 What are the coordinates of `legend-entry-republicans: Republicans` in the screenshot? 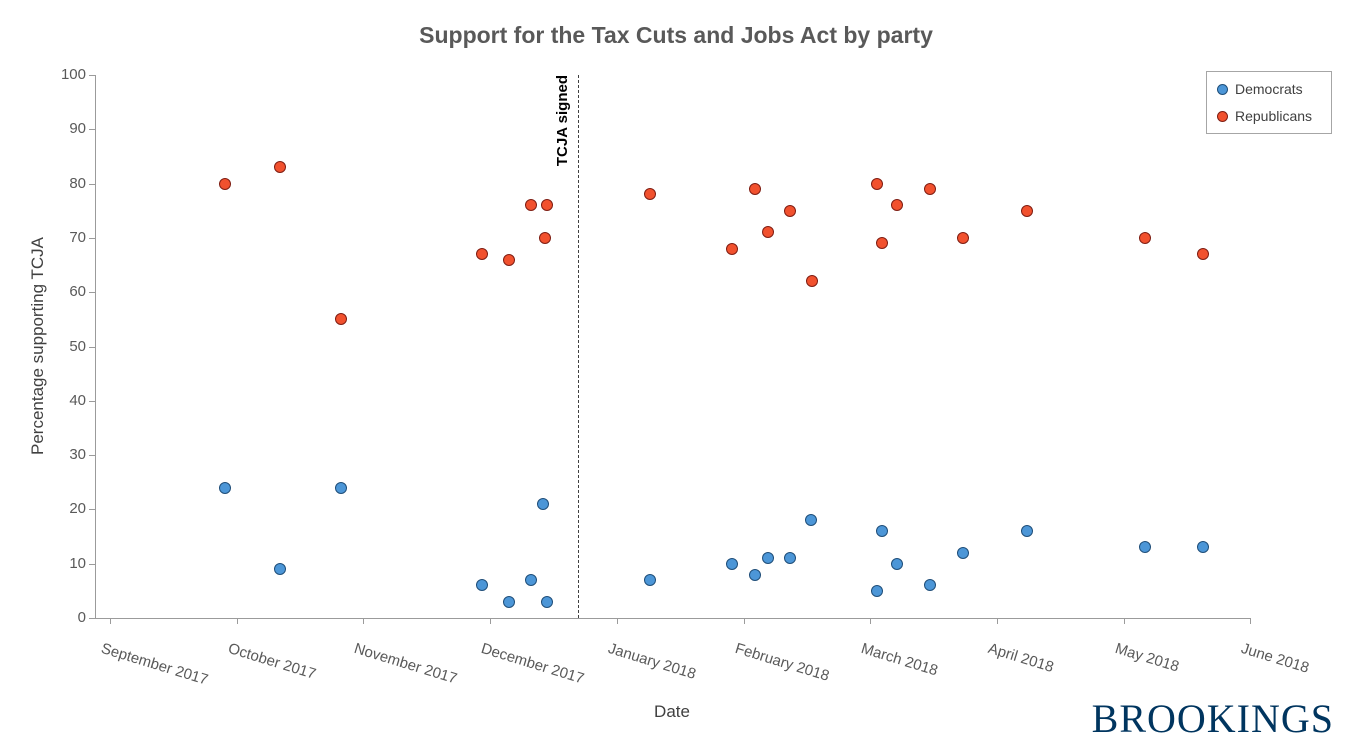 It's located at (1269, 116).